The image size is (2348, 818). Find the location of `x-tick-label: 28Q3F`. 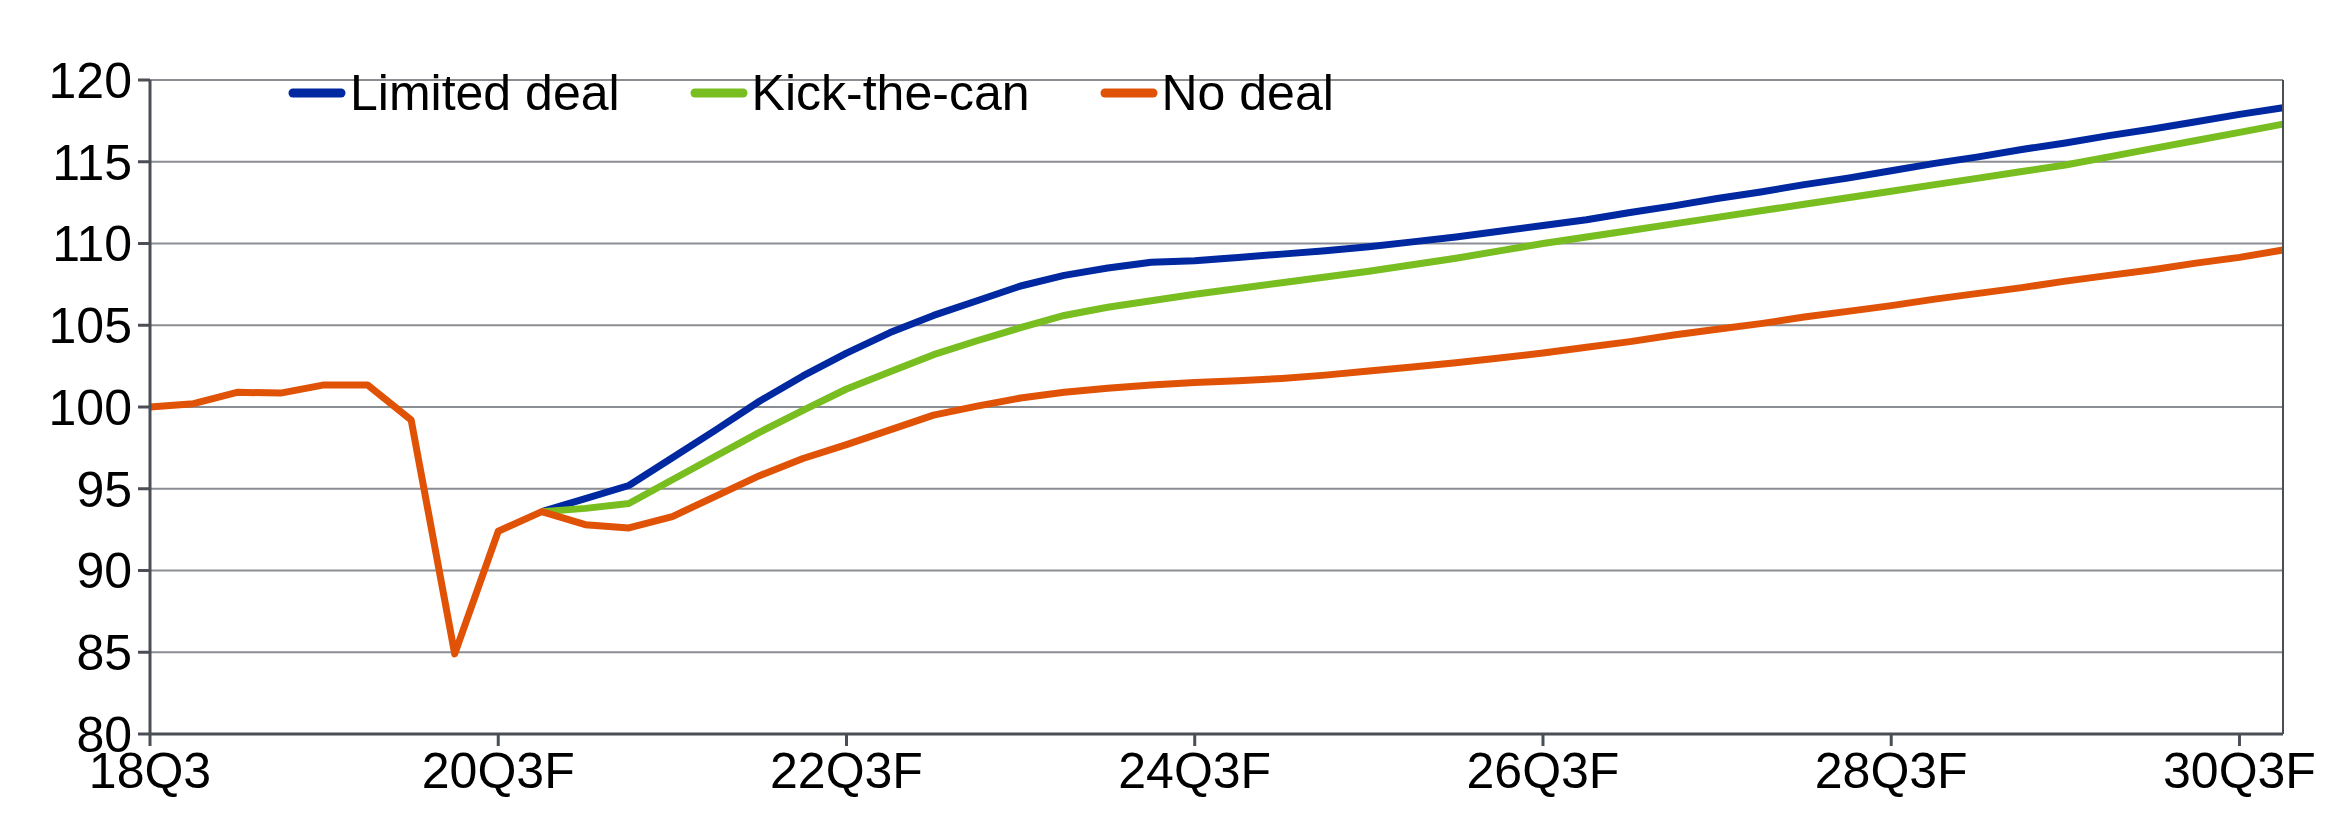

x-tick-label: 28Q3F is located at coordinates (1891, 770).